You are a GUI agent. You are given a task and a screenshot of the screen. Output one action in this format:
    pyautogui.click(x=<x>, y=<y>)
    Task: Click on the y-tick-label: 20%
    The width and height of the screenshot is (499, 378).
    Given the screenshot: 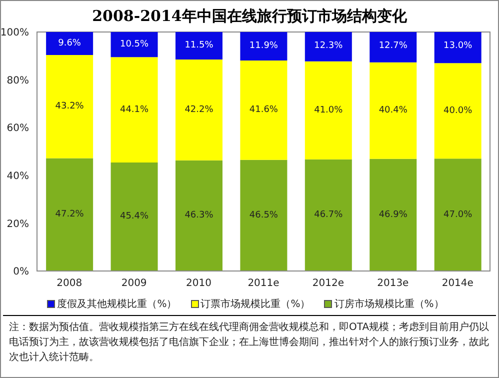 What is the action you would take?
    pyautogui.click(x=17, y=224)
    